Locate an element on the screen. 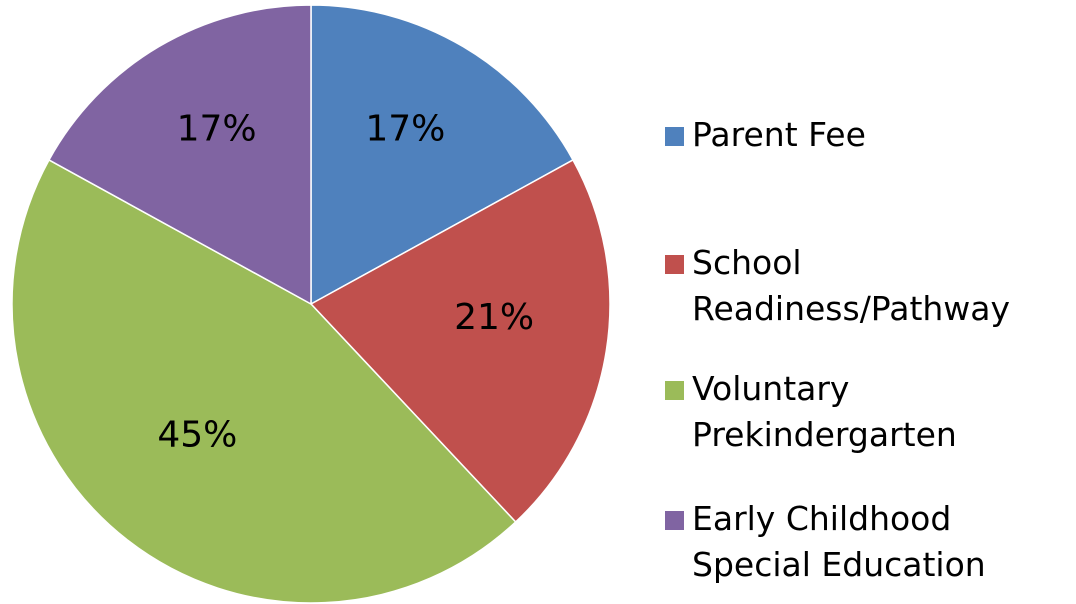 This screenshot has width=1076, height=604. legend-item: Early Childhood Special Education is located at coordinates (865, 542).